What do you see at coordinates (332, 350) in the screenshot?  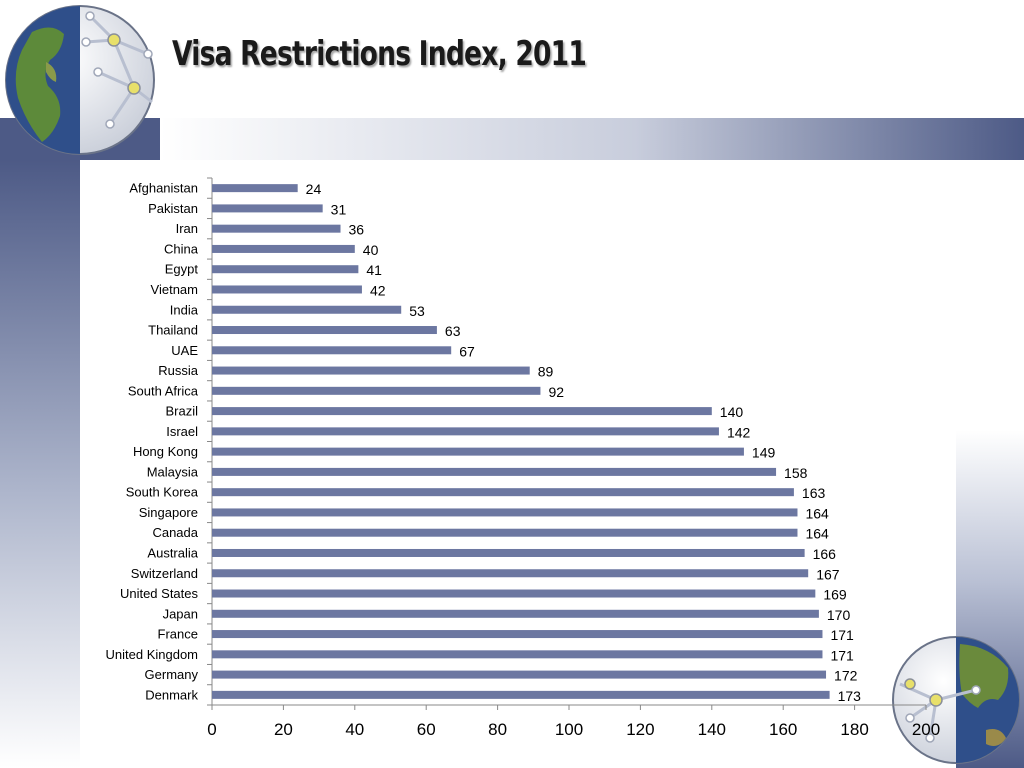 I see `bar-uae` at bounding box center [332, 350].